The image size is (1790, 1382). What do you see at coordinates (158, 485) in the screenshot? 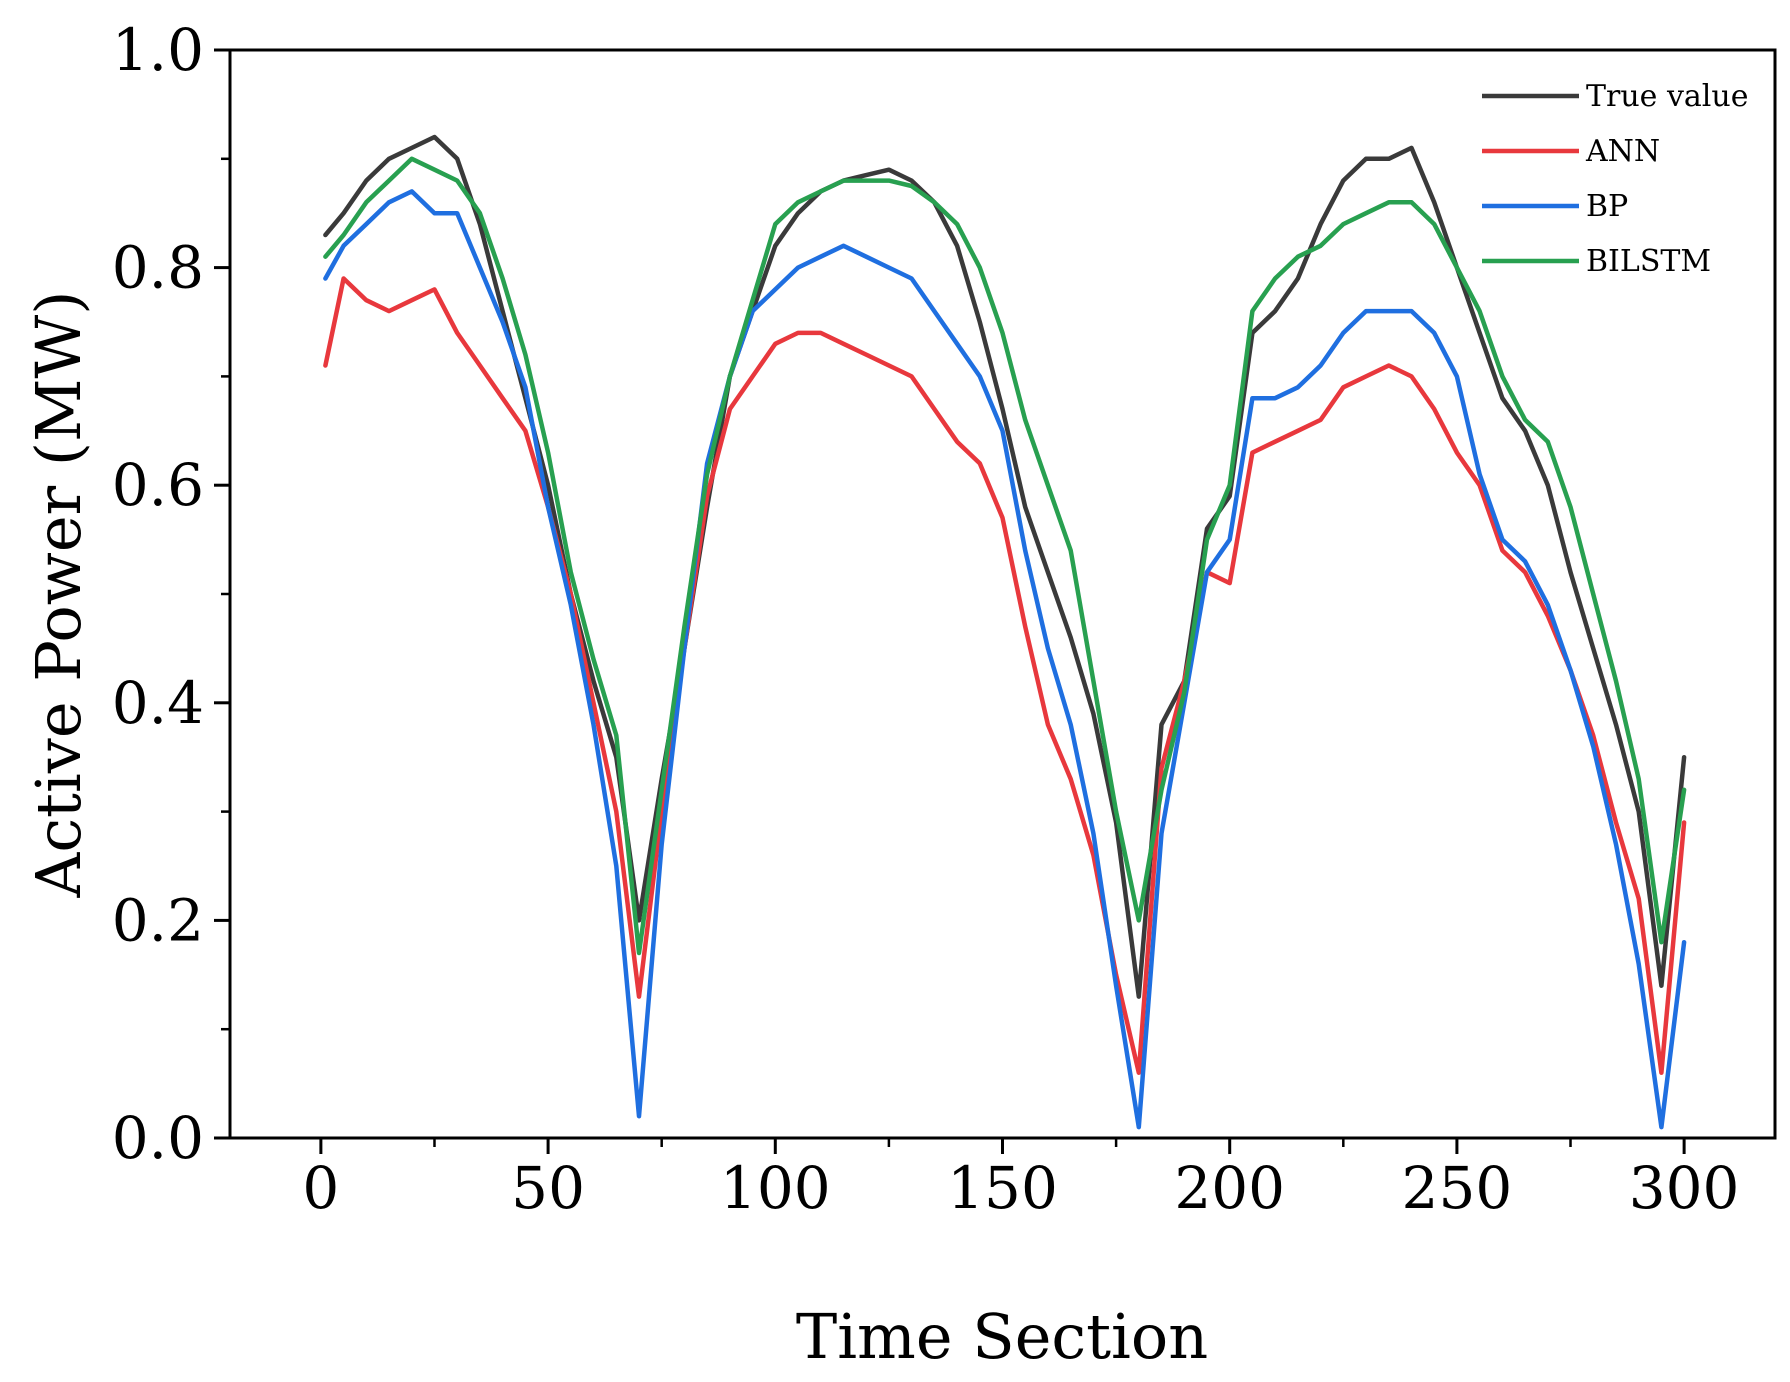
I see `y-tick-label-0.6: 0.6` at bounding box center [158, 485].